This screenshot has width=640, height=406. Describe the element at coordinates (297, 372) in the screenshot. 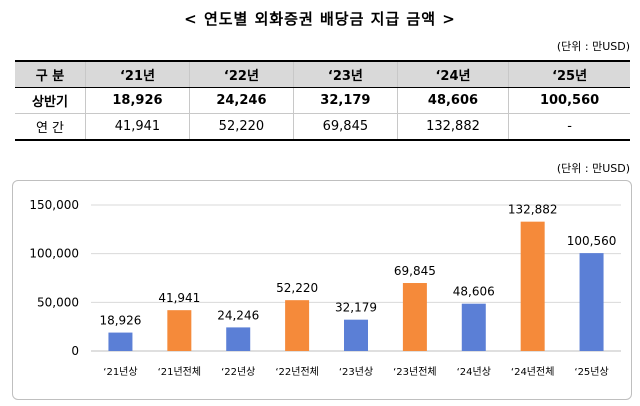

I see `x-tick-label: ‘22년전체` at that location.